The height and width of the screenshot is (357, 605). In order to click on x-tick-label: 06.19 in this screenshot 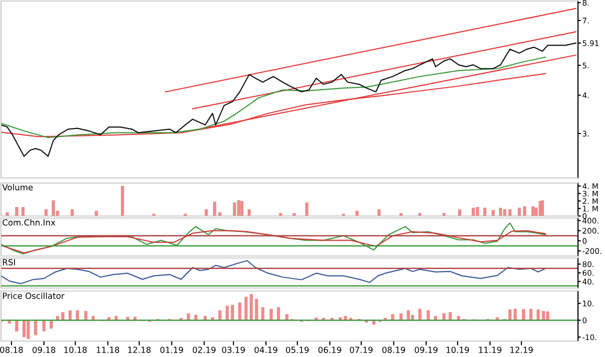, I will do `click(330, 350)`.